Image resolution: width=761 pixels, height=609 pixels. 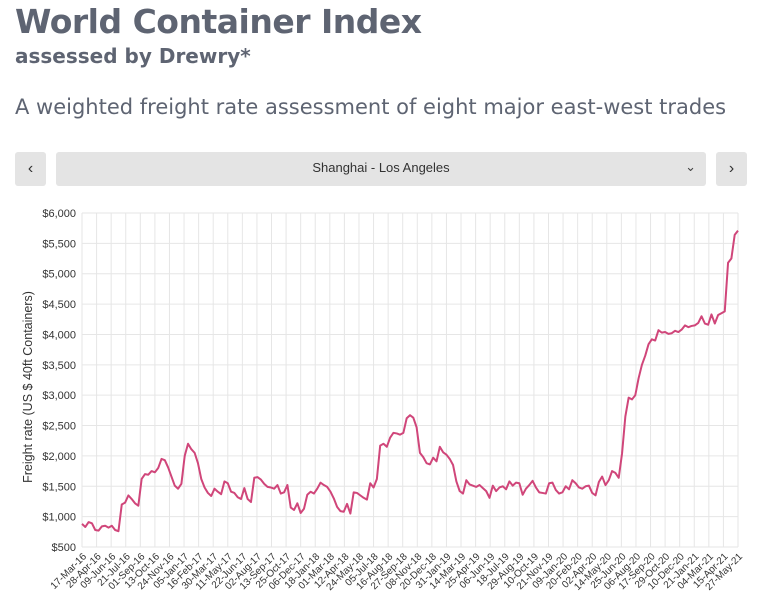 I want to click on previous-route-button: ‹, so click(x=30, y=169).